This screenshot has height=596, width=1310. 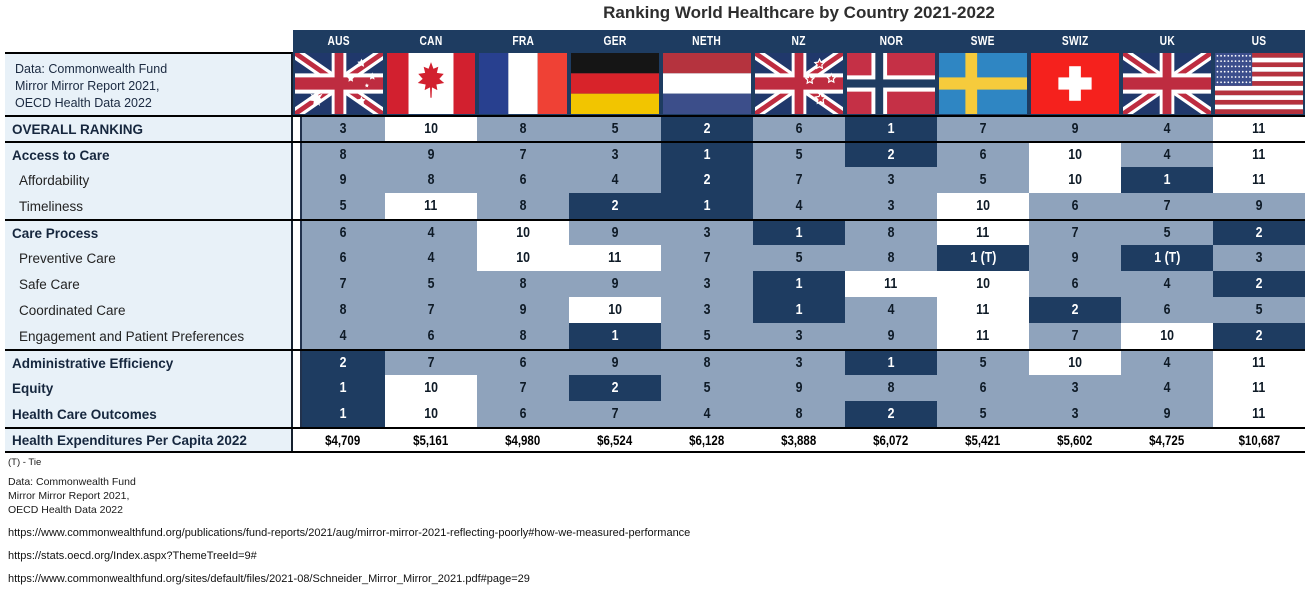 I want to click on expenditure-value: $10,687, so click(x=1259, y=440).